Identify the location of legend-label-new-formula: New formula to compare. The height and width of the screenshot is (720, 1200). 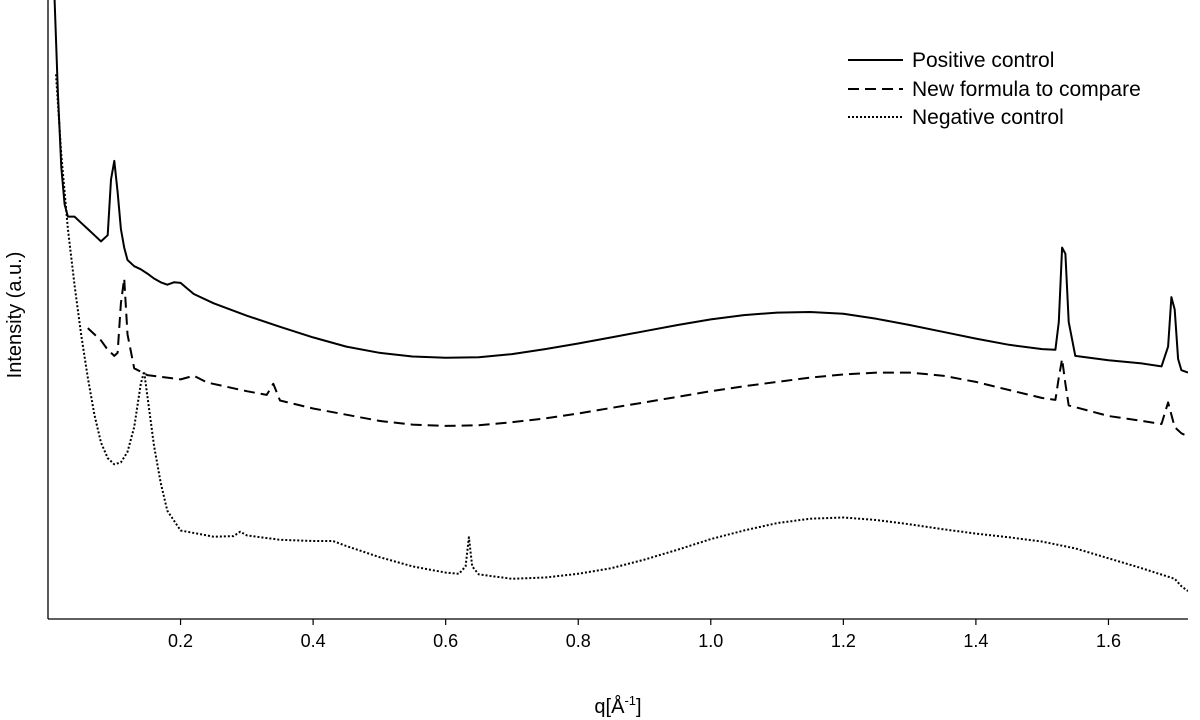
(1026, 89).